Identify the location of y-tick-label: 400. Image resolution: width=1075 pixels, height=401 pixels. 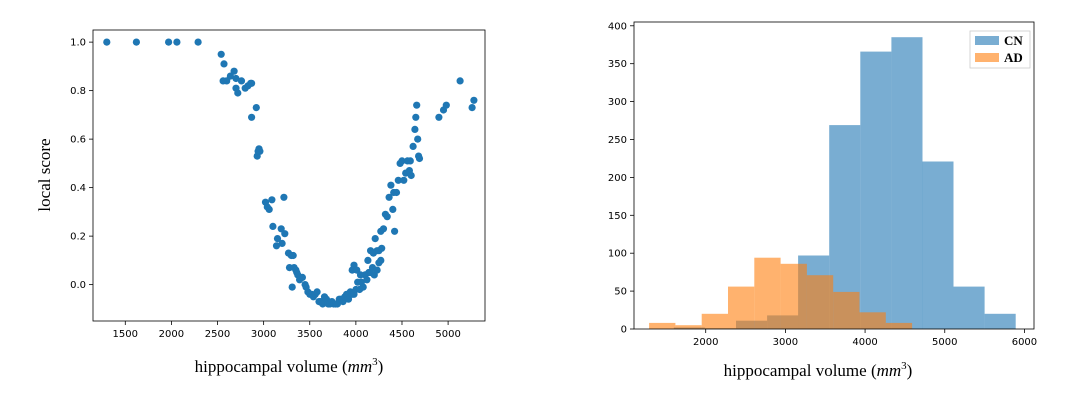
(617, 26).